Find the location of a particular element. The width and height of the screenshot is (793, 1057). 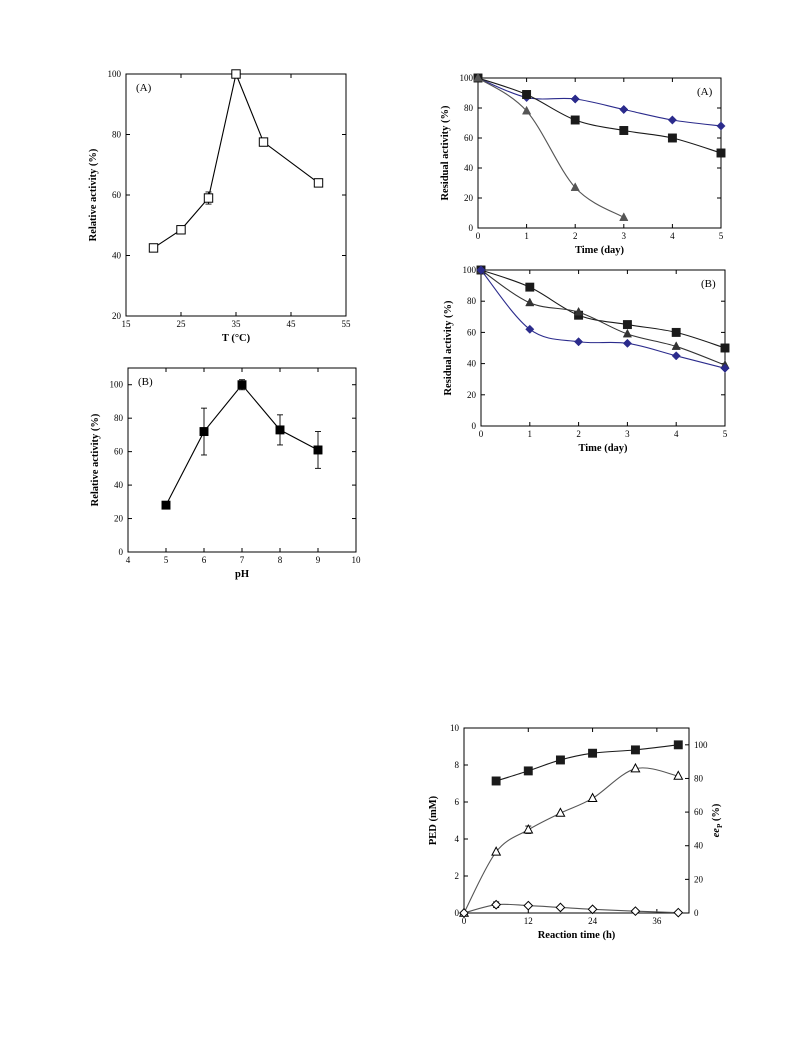

y2-tick-label: 80 is located at coordinates (699, 778).